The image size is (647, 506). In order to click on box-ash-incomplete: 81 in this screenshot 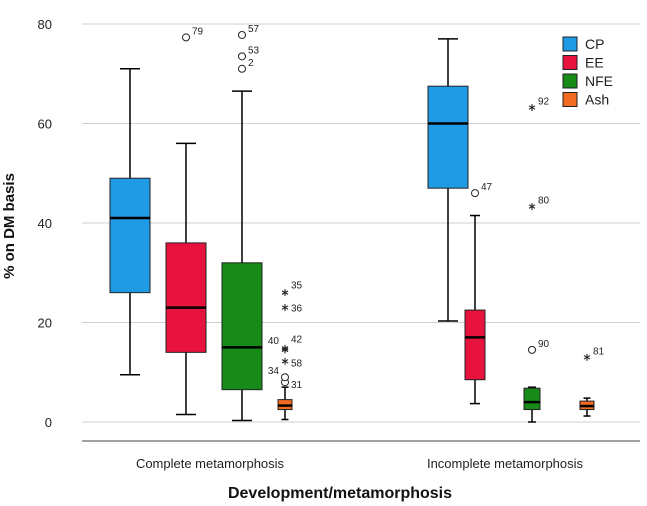, I will do `click(592, 381)`.